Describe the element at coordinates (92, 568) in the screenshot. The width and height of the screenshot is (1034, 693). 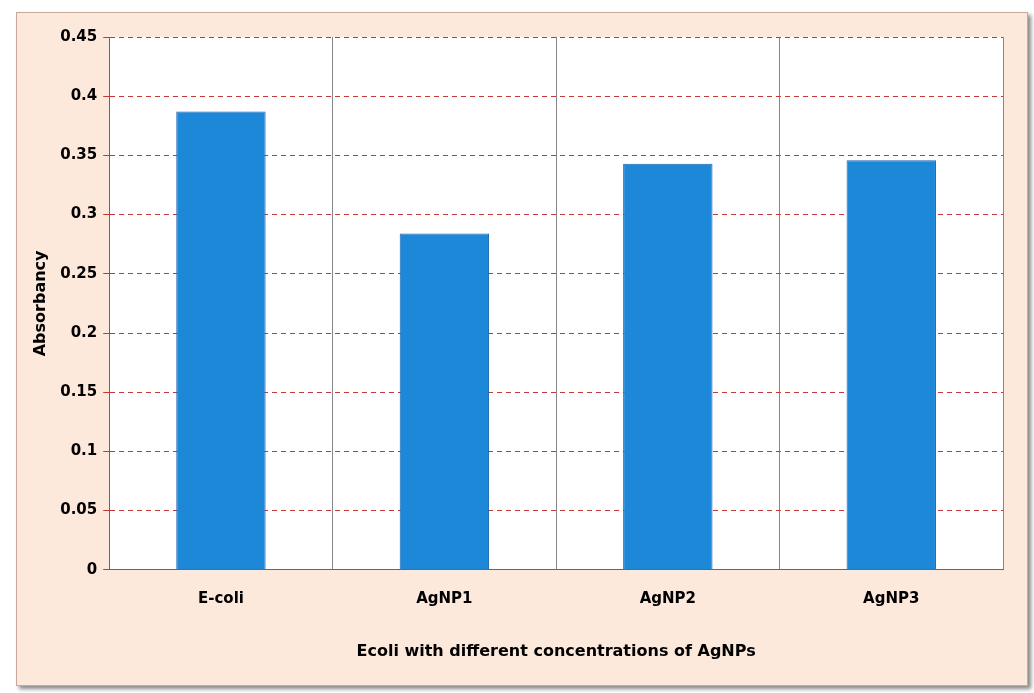
I see `y-tick-label: 0` at that location.